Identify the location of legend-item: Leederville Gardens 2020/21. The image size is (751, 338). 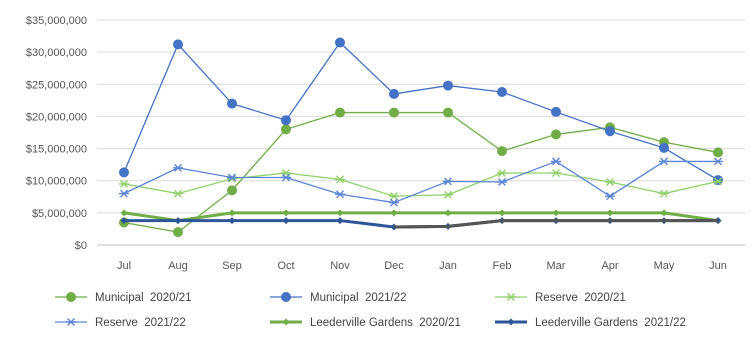
(365, 323).